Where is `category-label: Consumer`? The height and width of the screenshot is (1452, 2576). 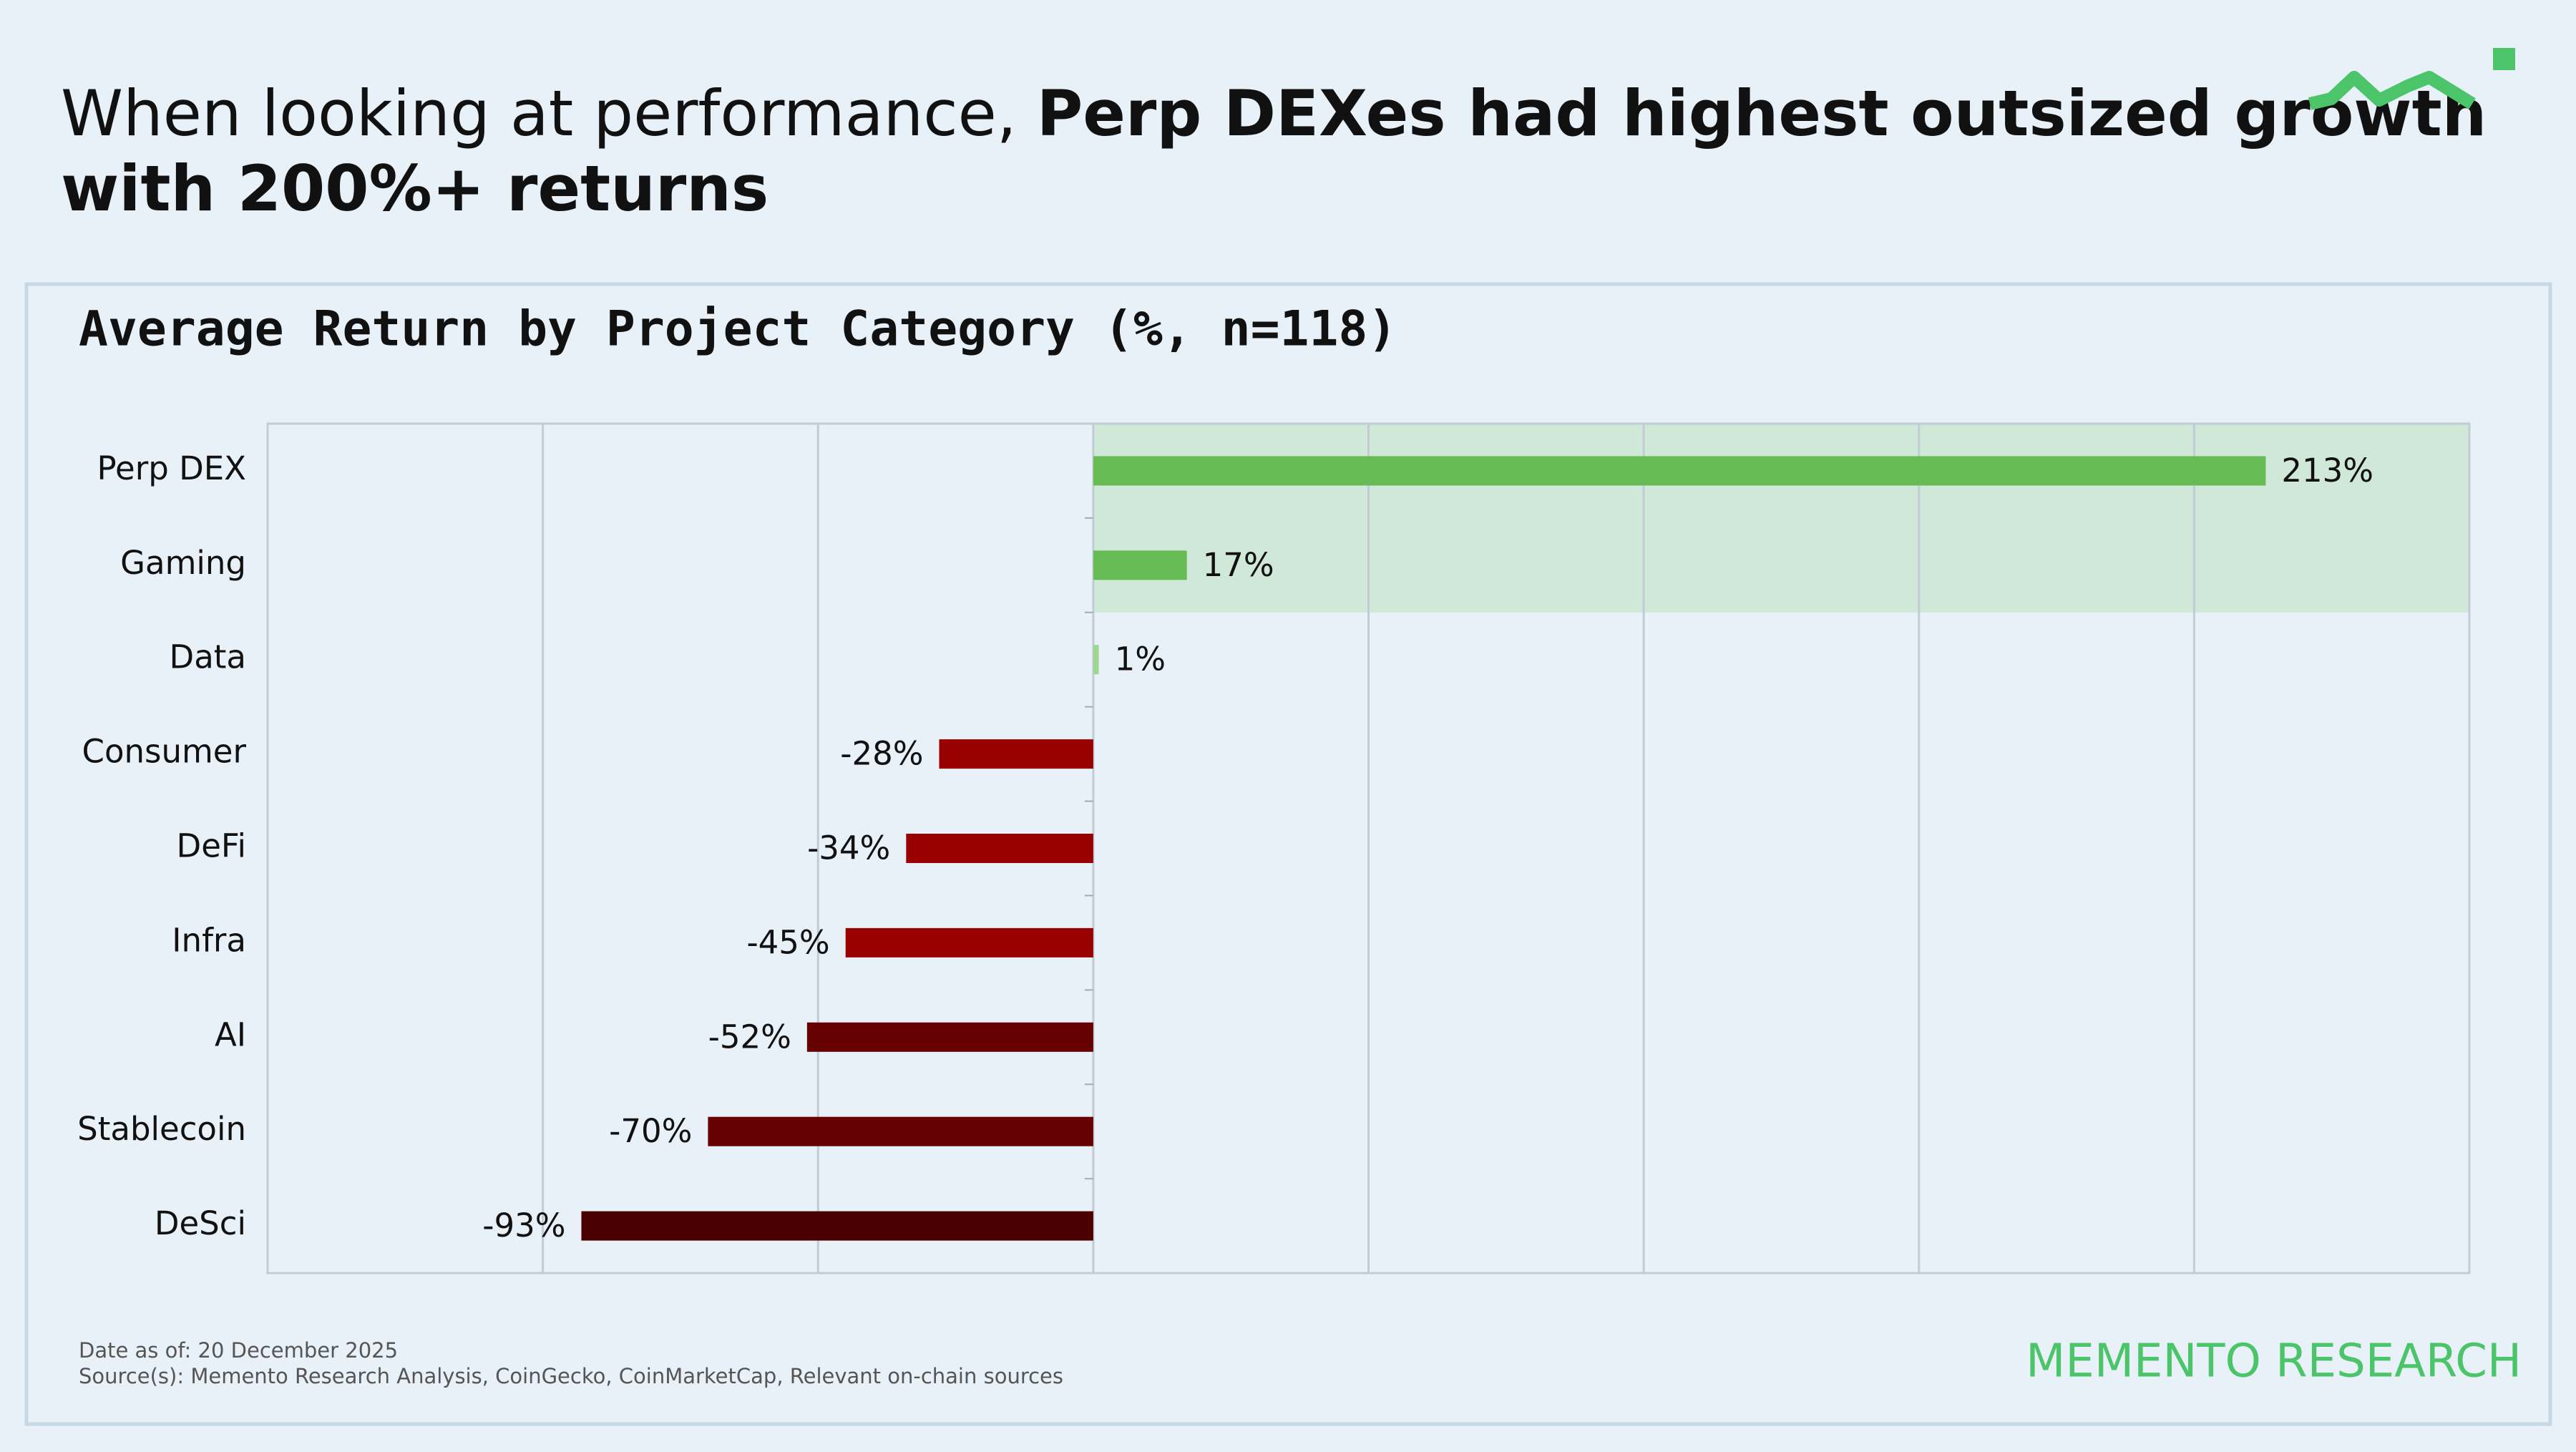
category-label: Consumer is located at coordinates (164, 752).